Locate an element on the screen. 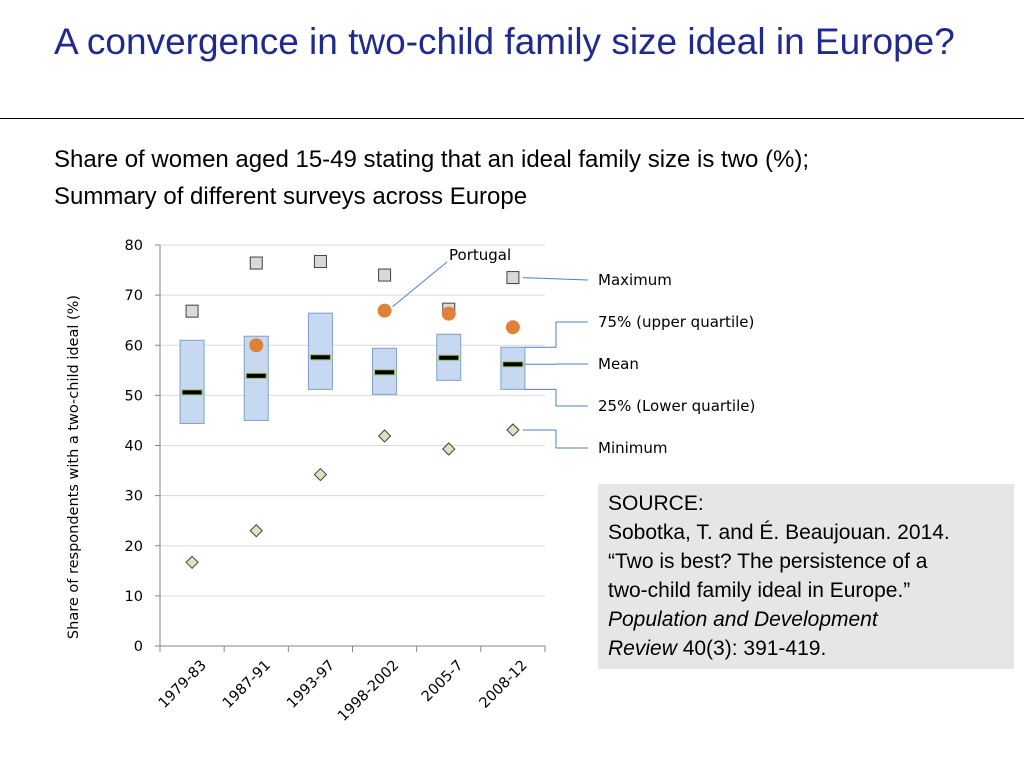 The image size is (1024, 768). y-tick-label: 20 is located at coordinates (134, 547).